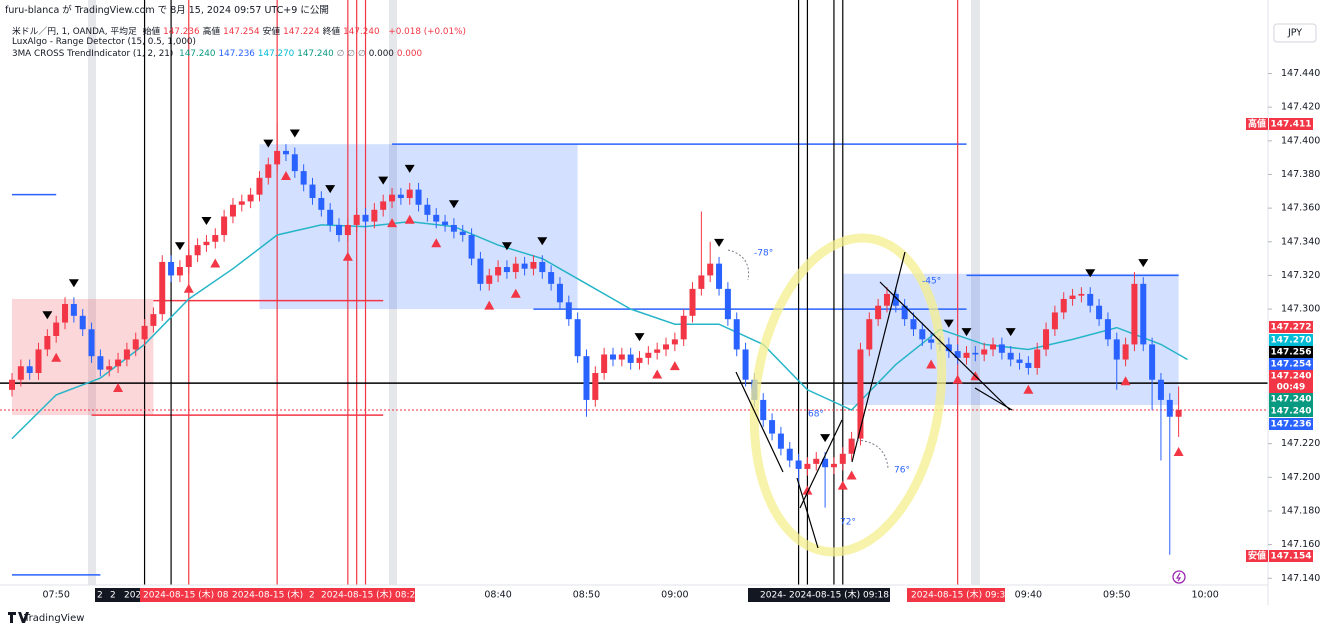  Describe the element at coordinates (1300, 578) in the screenshot. I see `y-tick-label: 147.140` at that location.